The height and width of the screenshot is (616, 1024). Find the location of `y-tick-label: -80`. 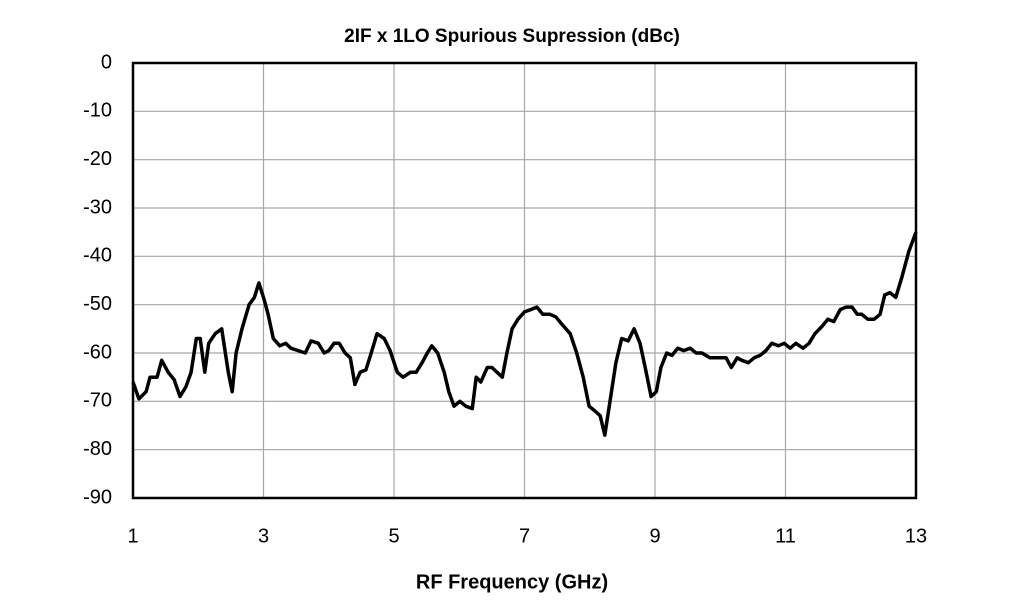

y-tick-label: -80 is located at coordinates (97, 449).